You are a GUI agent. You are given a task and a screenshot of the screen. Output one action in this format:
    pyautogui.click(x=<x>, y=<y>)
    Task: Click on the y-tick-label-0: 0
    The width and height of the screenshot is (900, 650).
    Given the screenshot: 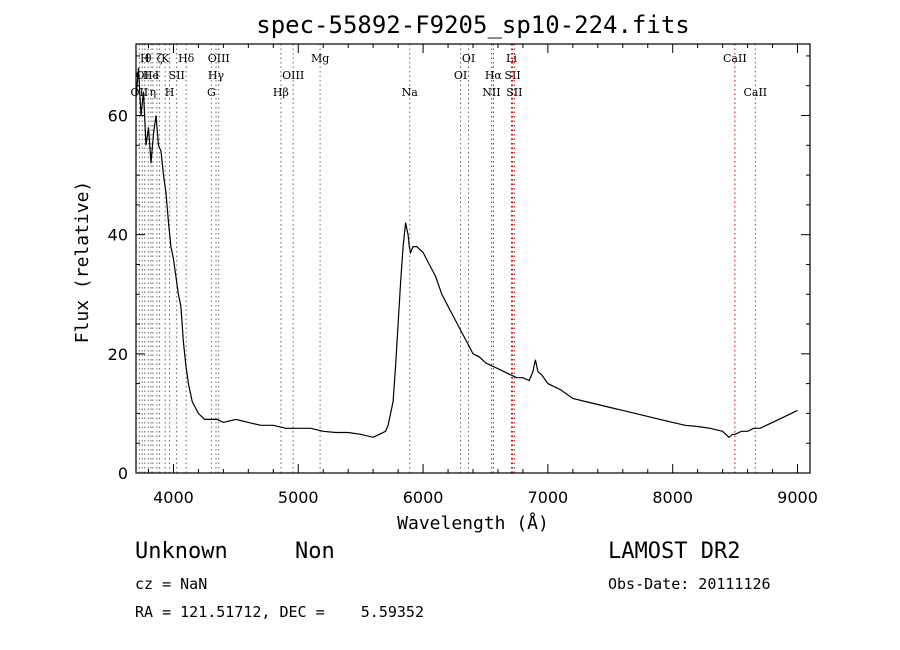 What is the action you would take?
    pyautogui.click(x=123, y=473)
    